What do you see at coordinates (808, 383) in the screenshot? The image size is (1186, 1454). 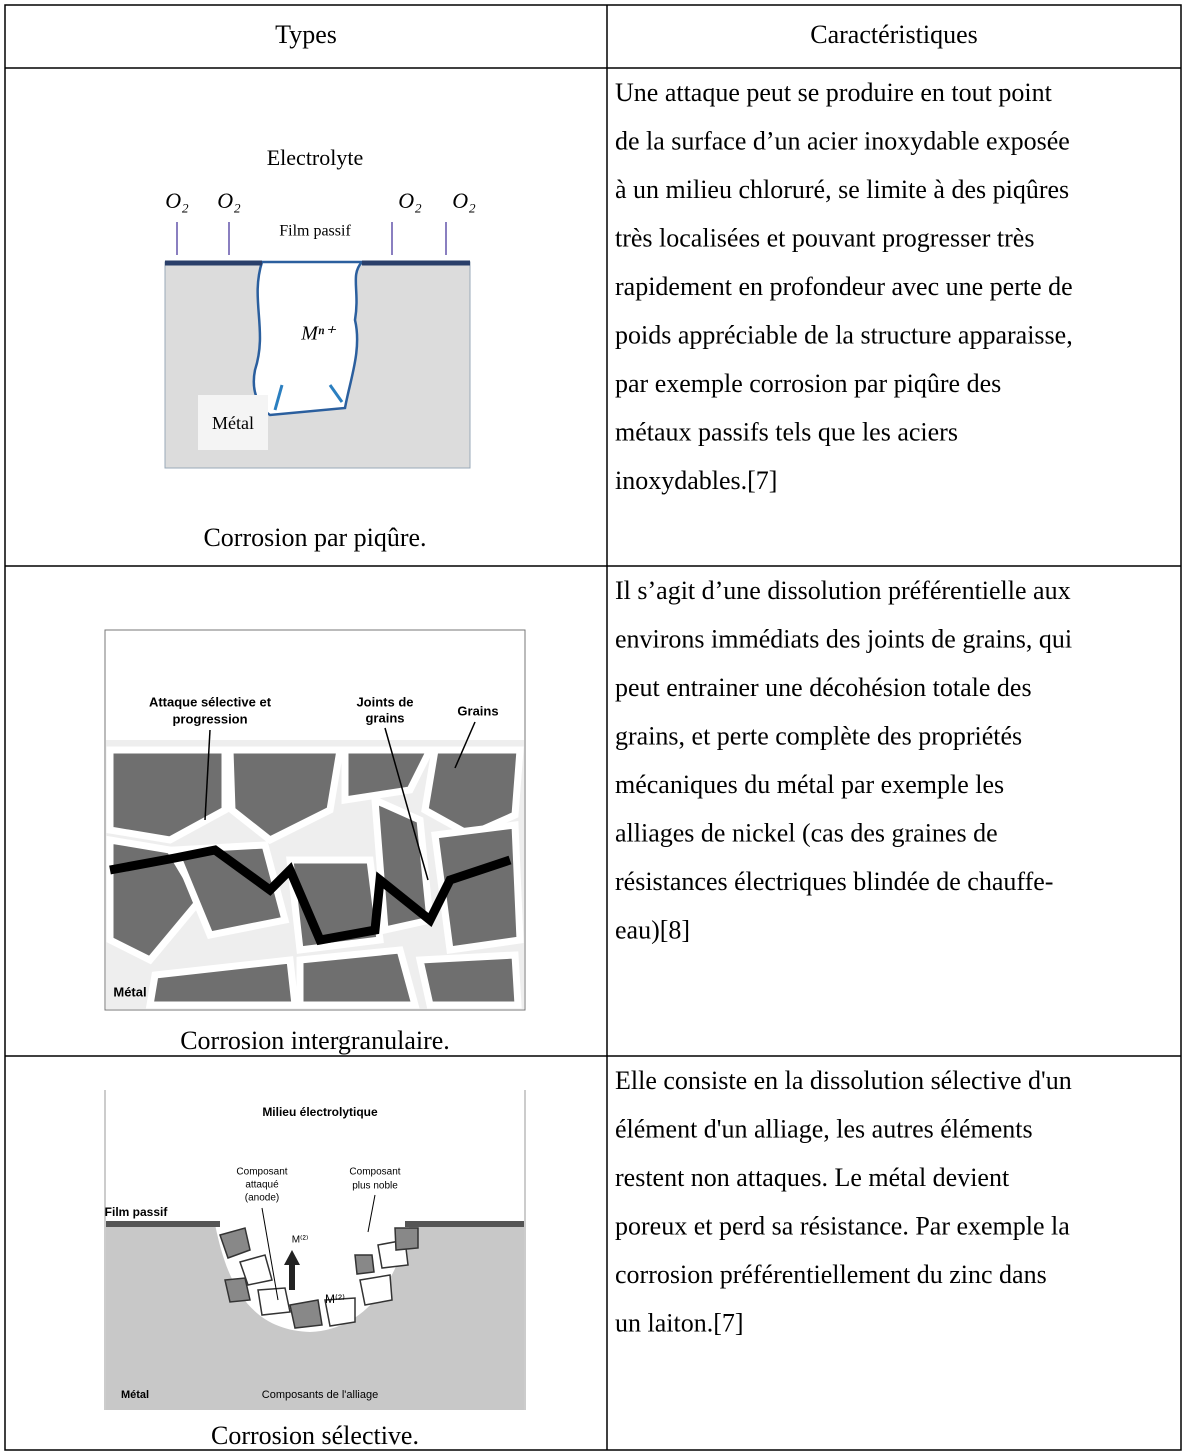 I see `cell-text: par exemple corrosion par piqûre des` at bounding box center [808, 383].